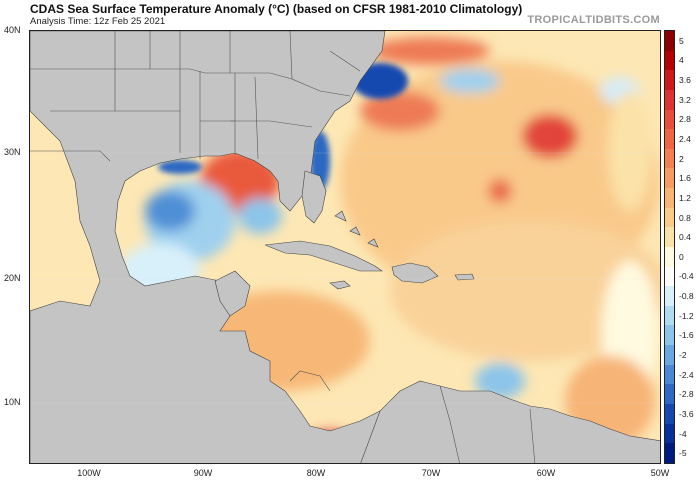 The width and height of the screenshot is (700, 484). Describe the element at coordinates (98, 21) in the screenshot. I see `analysis-time: Analysis Time: 12z Feb 25 2021` at that location.